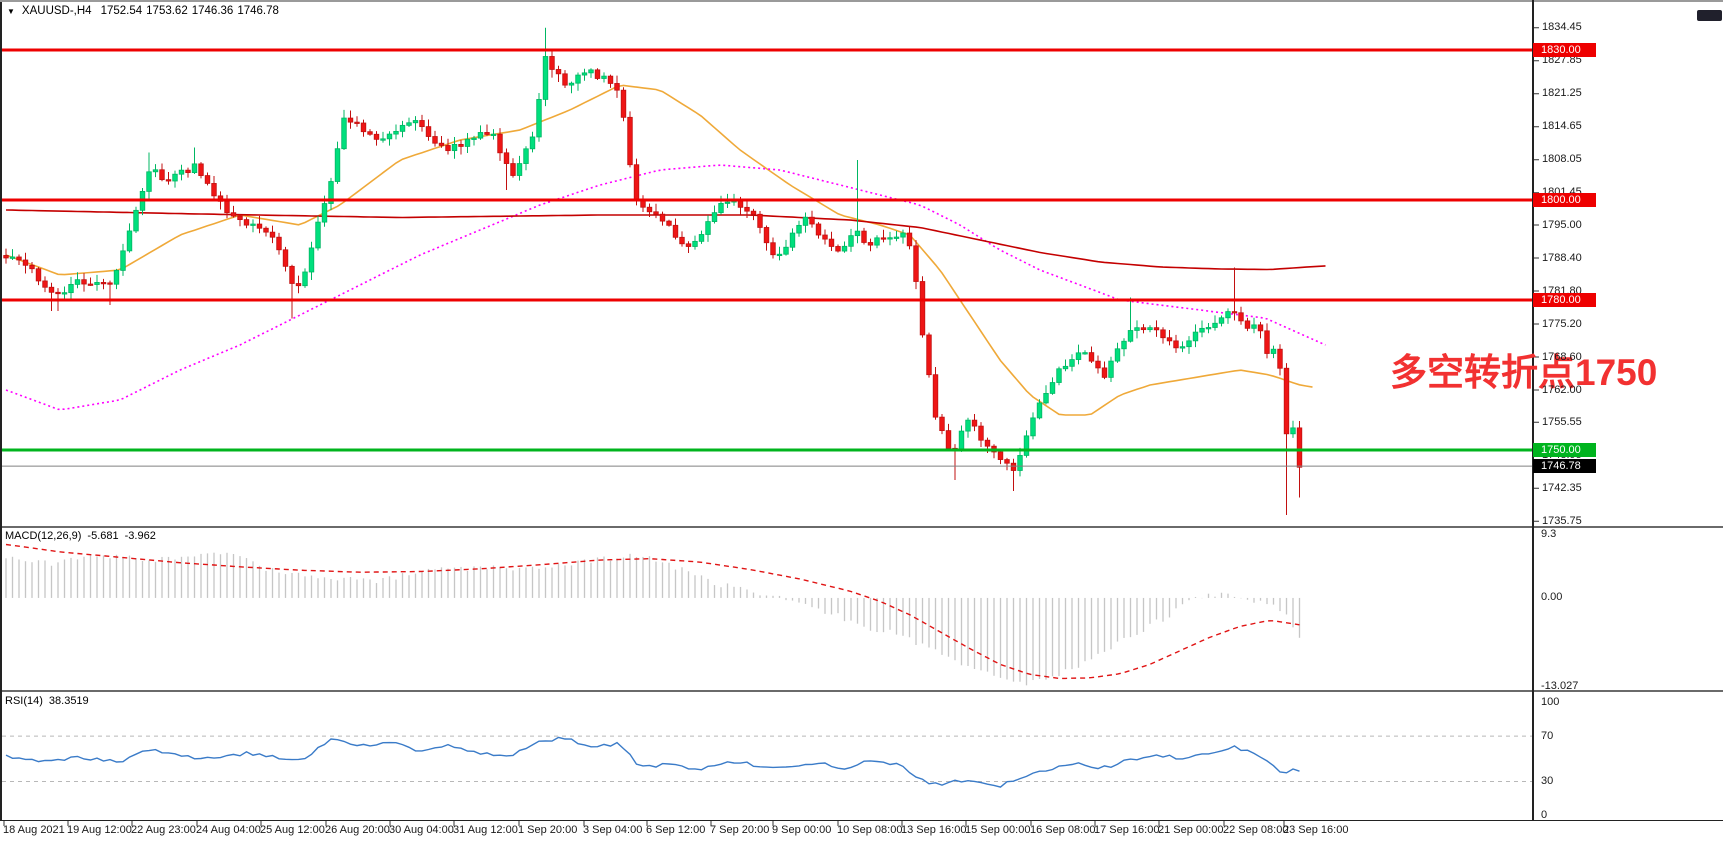 The height and width of the screenshot is (843, 1723). I want to click on rsi-line, so click(652, 762).